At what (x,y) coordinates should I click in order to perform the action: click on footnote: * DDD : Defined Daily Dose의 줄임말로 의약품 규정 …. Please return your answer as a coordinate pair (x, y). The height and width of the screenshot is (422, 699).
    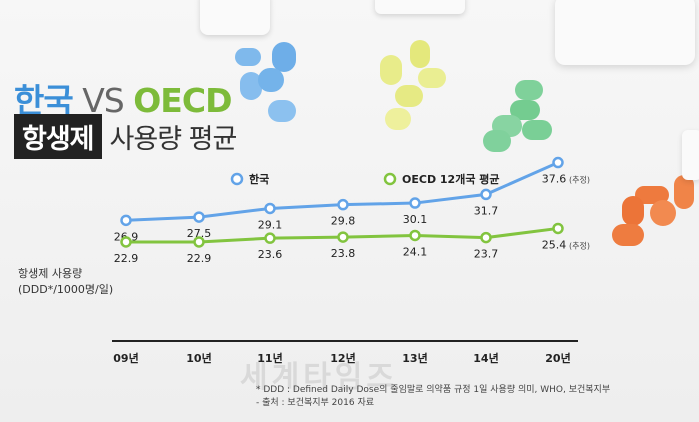
    Looking at the image, I should click on (433, 397).